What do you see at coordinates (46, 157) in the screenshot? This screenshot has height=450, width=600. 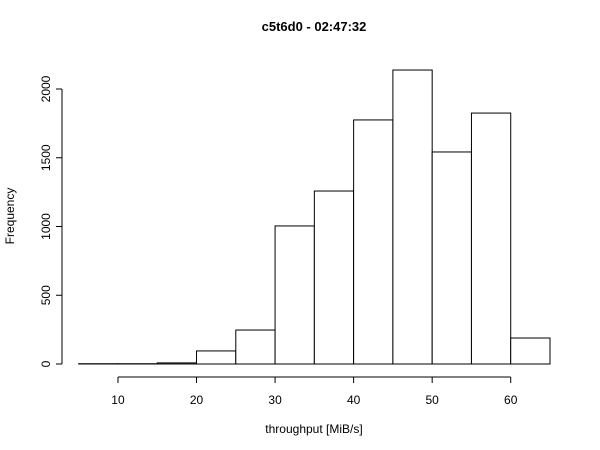 I see `y-tick-label: 1500` at bounding box center [46, 157].